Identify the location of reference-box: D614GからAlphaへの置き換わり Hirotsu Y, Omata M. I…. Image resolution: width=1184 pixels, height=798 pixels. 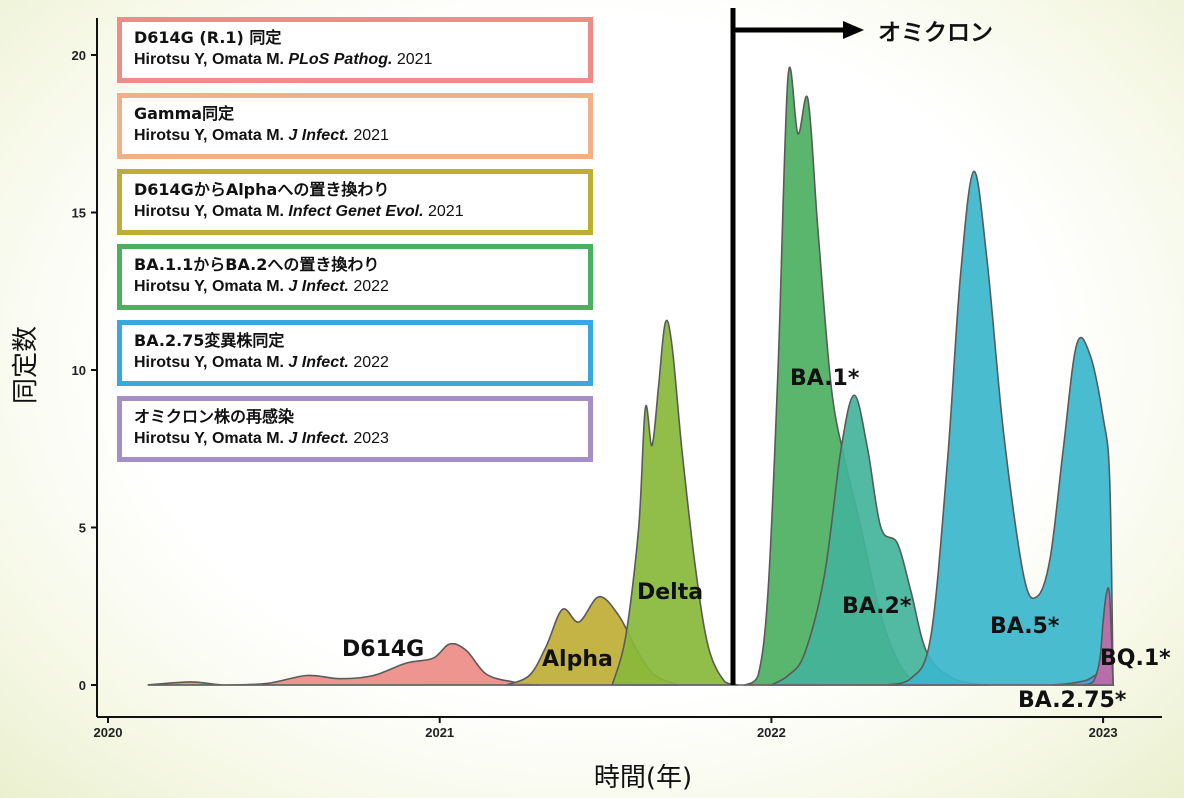
(355, 202).